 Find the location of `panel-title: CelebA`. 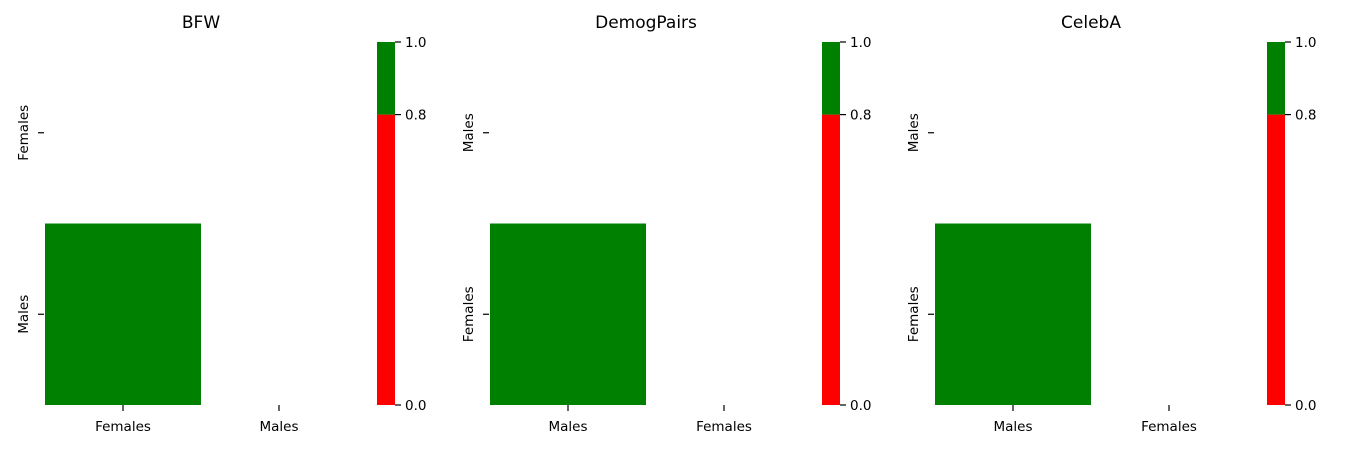

panel-title: CelebA is located at coordinates (1091, 23).